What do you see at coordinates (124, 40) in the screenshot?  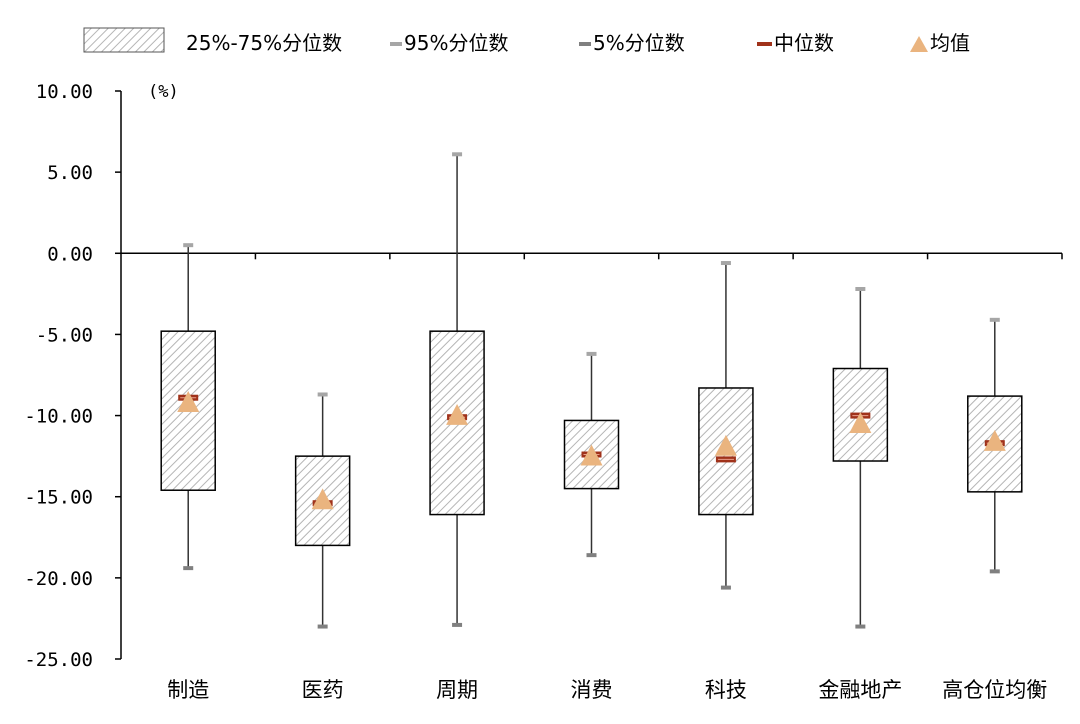 I see `legend-box-swatch` at bounding box center [124, 40].